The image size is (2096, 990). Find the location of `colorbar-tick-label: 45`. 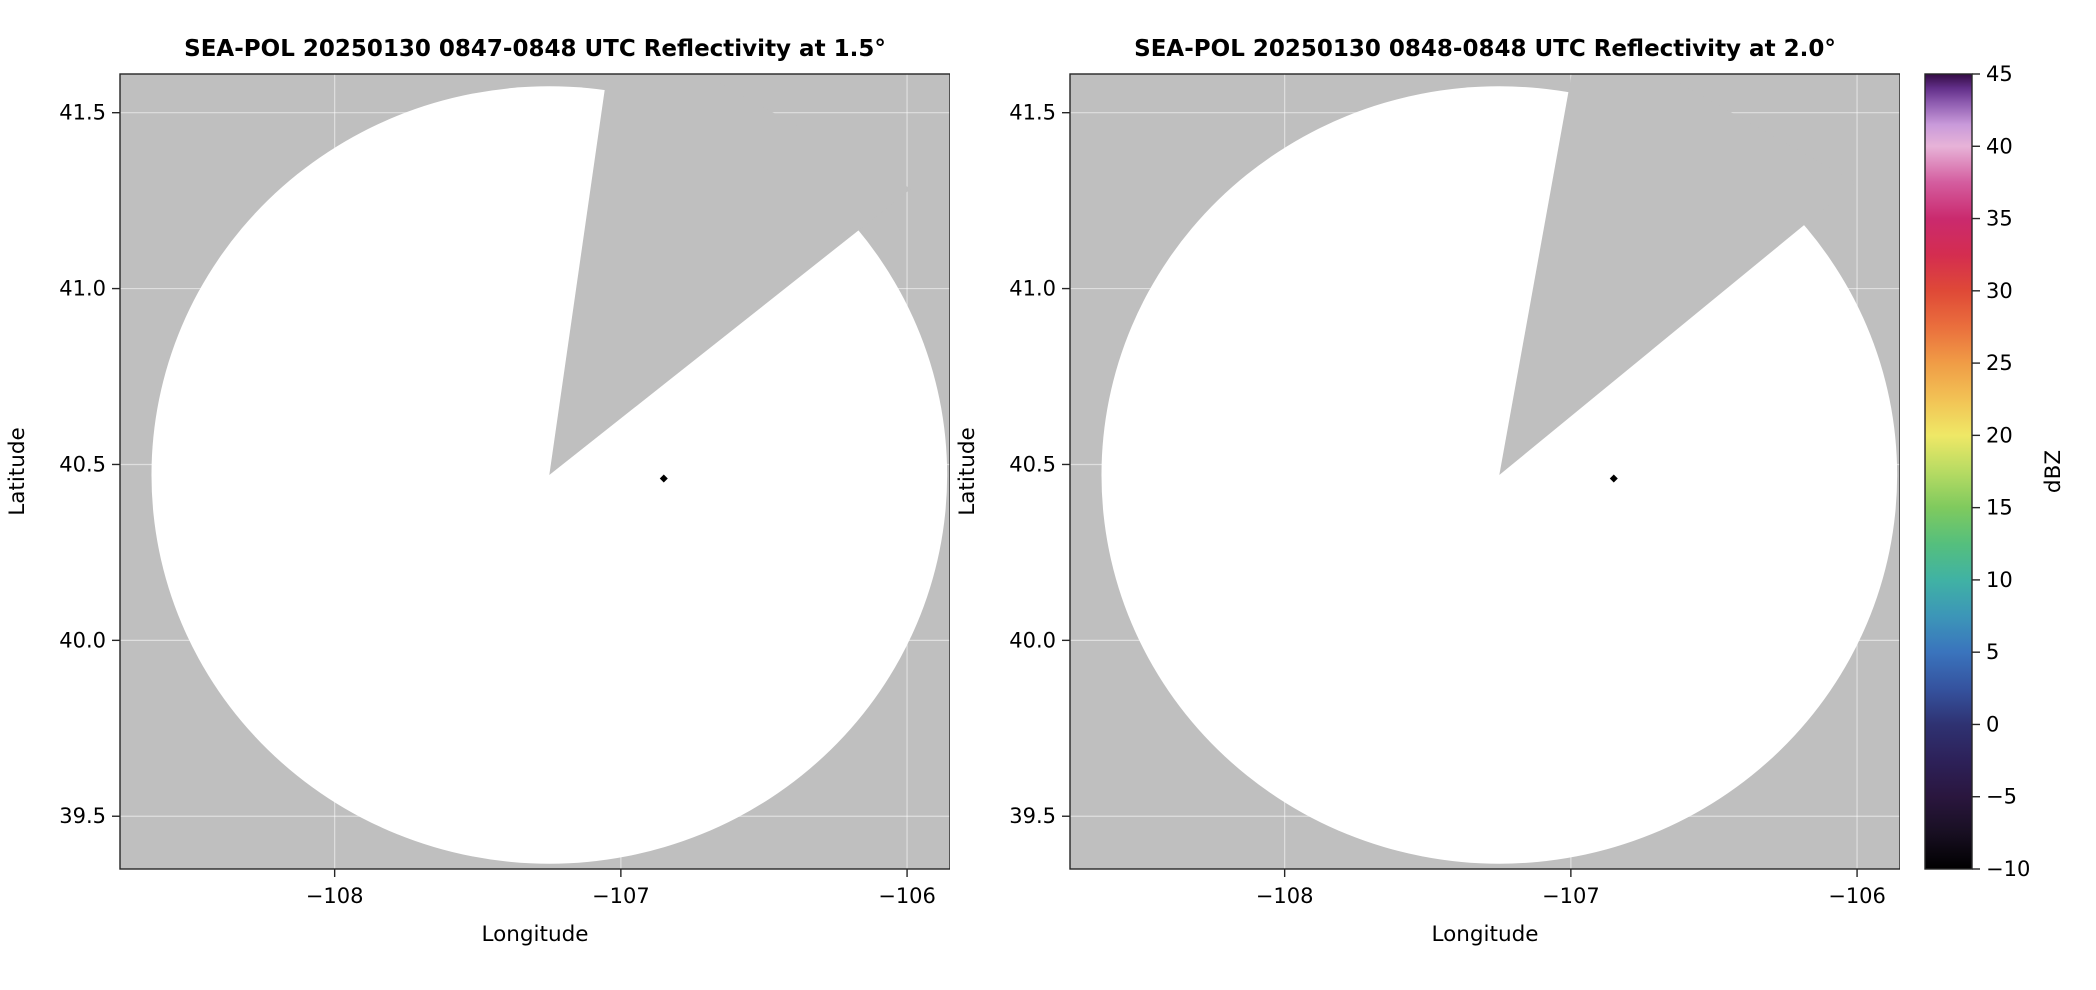

colorbar-tick-label: 45 is located at coordinates (1999, 74).